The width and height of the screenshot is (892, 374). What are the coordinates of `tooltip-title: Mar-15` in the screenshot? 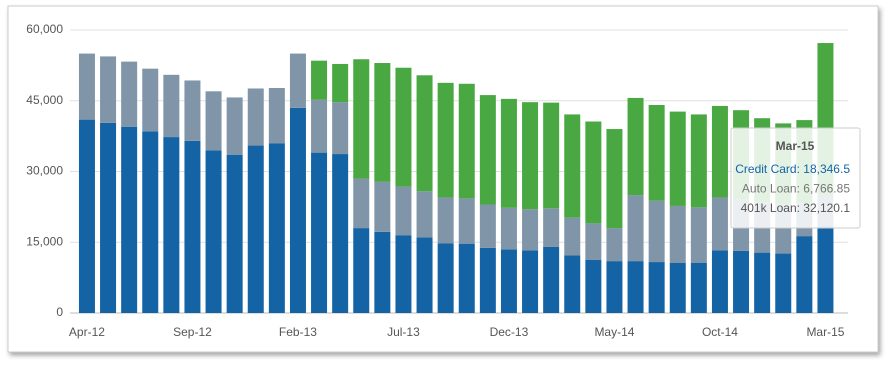 It's located at (795, 146).